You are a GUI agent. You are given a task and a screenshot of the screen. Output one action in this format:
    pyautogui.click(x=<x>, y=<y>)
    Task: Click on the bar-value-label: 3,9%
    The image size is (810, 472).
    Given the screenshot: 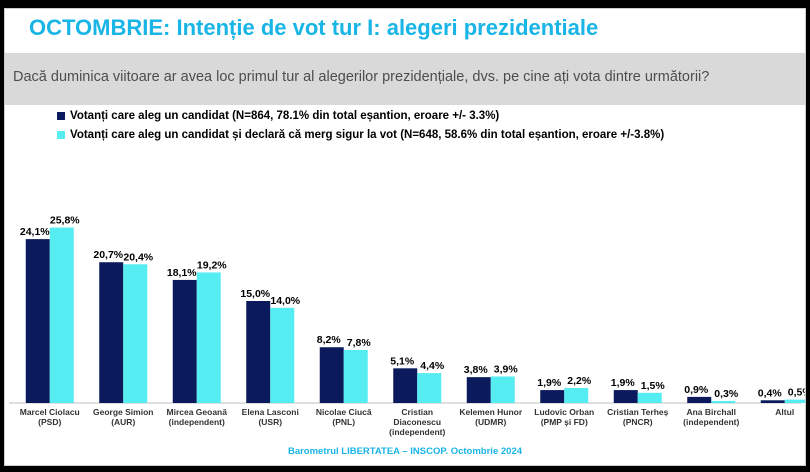 What is the action you would take?
    pyautogui.click(x=506, y=369)
    